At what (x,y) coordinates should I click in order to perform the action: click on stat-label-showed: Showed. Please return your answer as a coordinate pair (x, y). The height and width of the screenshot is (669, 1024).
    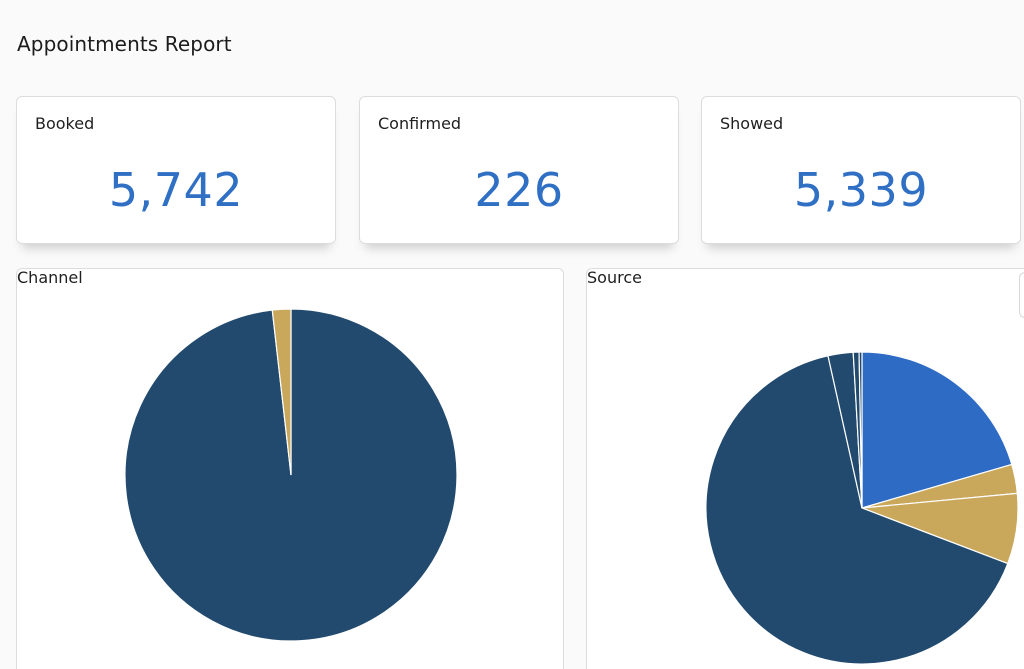
    Looking at the image, I should click on (752, 123).